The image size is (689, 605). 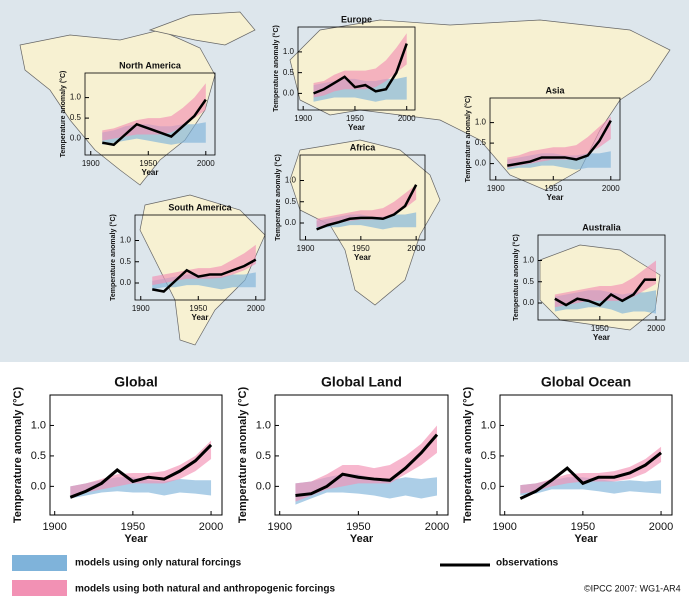 I want to click on chart-title: North America, so click(x=150, y=65).